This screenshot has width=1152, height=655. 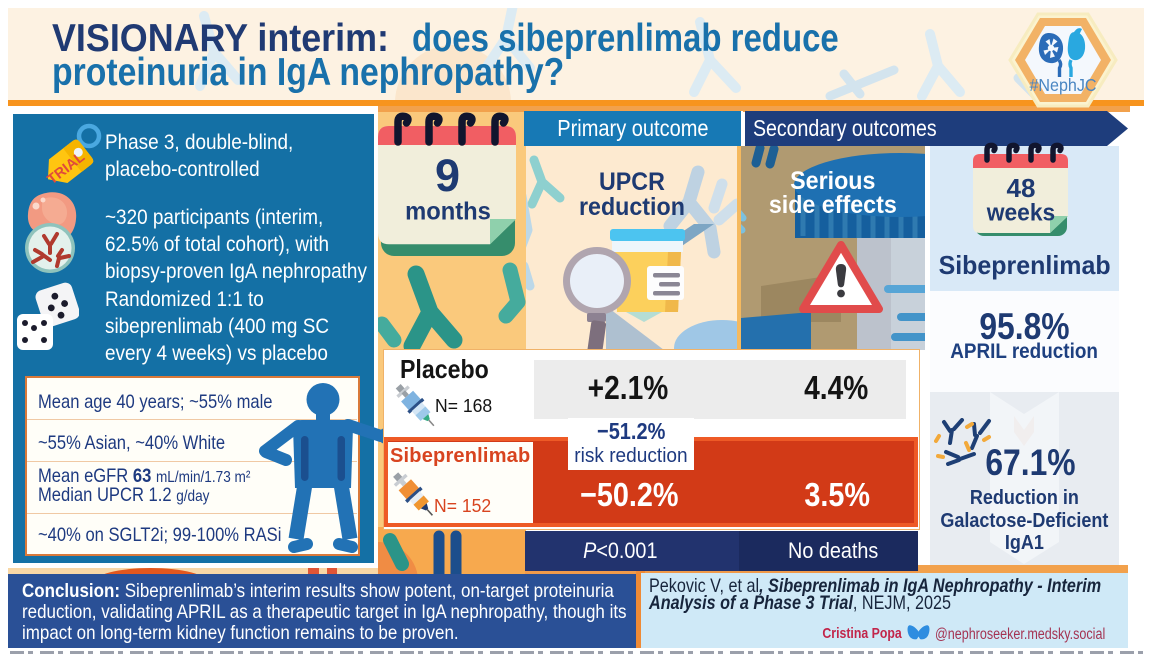 What do you see at coordinates (1020, 212) in the screenshot?
I see `svg-text: weeks` at bounding box center [1020, 212].